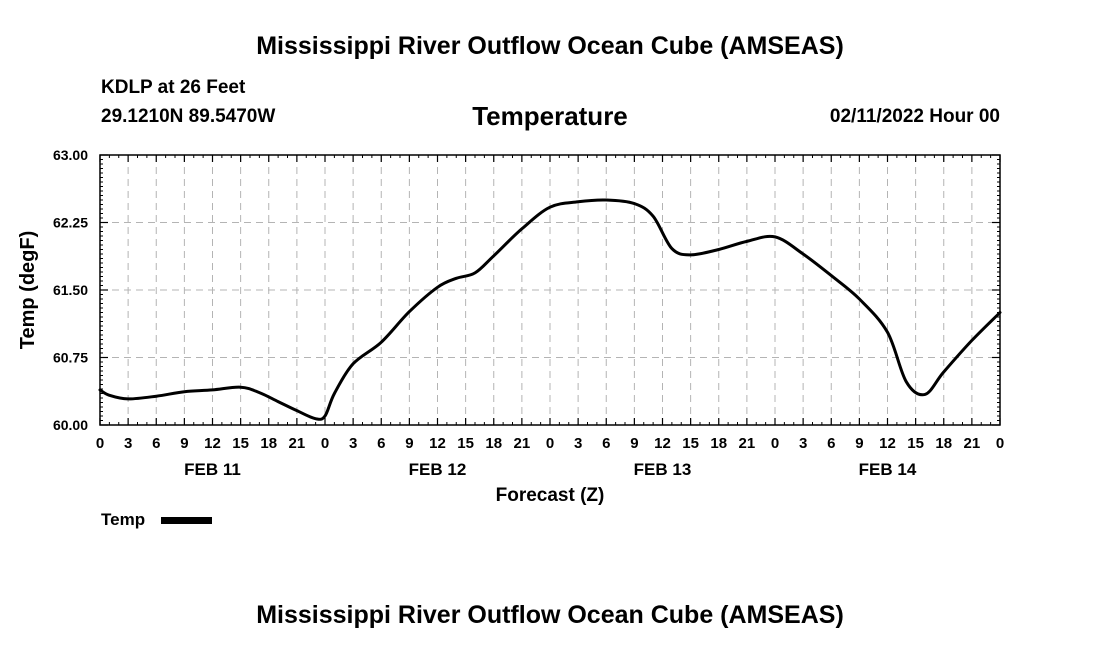  I want to click on chart-subtitle: Temperature, so click(550, 116).